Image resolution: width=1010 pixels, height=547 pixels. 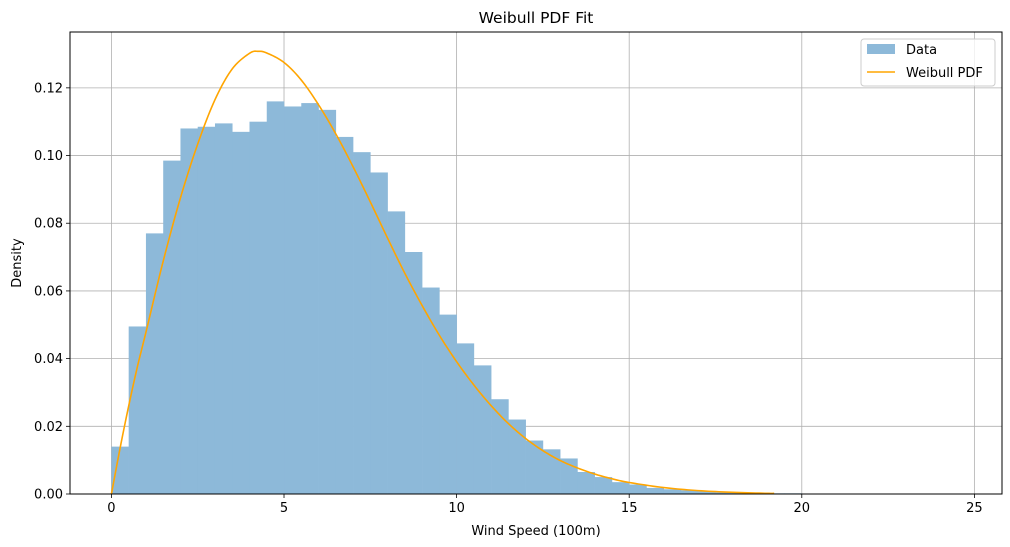 What do you see at coordinates (48, 427) in the screenshot?
I see `y-tick-label: 0.02` at bounding box center [48, 427].